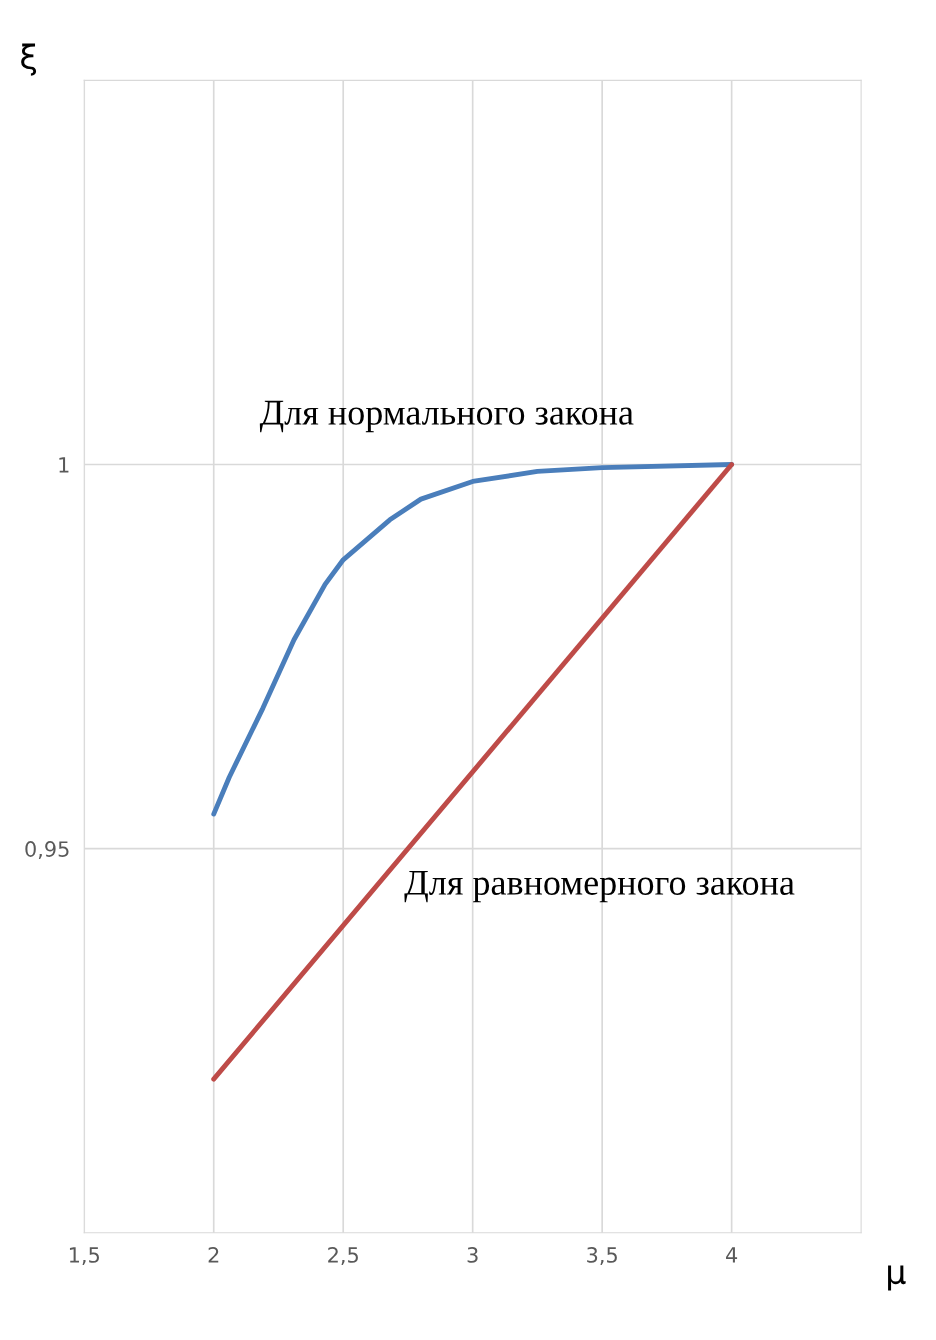  I want to click on x-tick-label: 2,5, so click(343, 1256).